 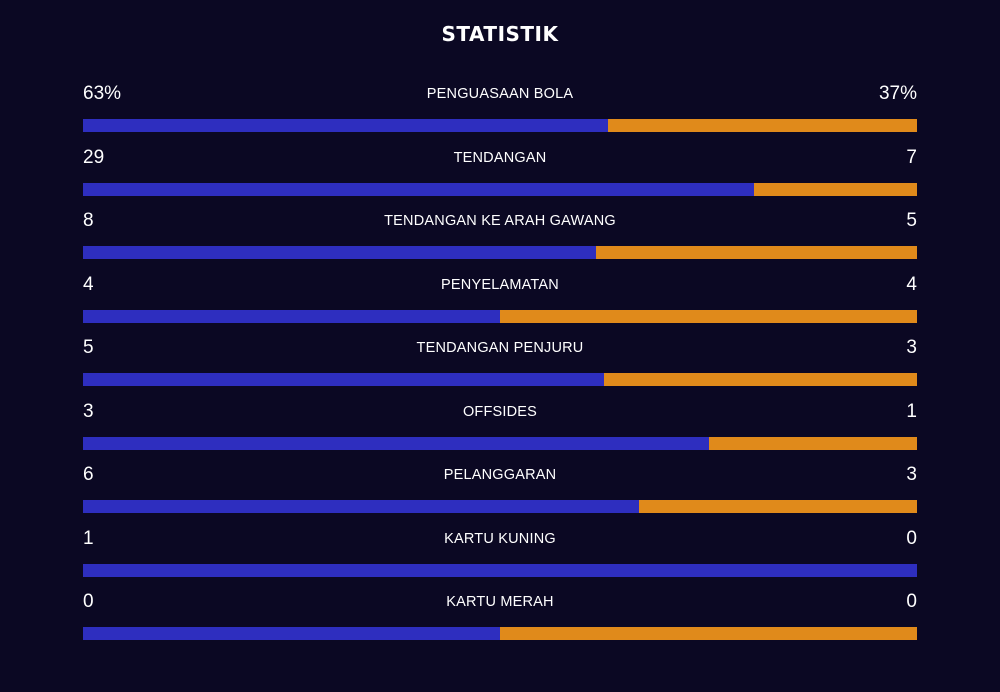 I want to click on away-value: 37%, so click(x=897, y=93).